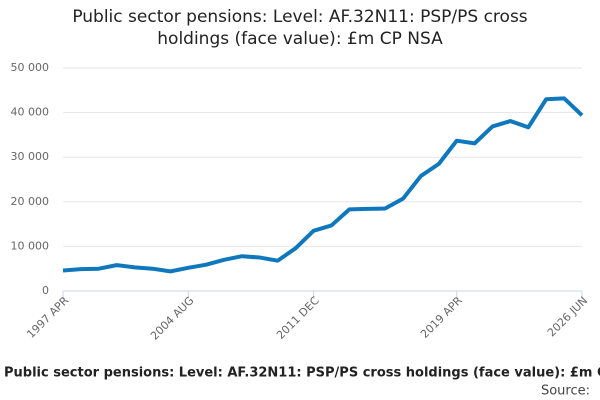  Describe the element at coordinates (47, 317) in the screenshot. I see `x-tick-label: 1997 APR` at that location.